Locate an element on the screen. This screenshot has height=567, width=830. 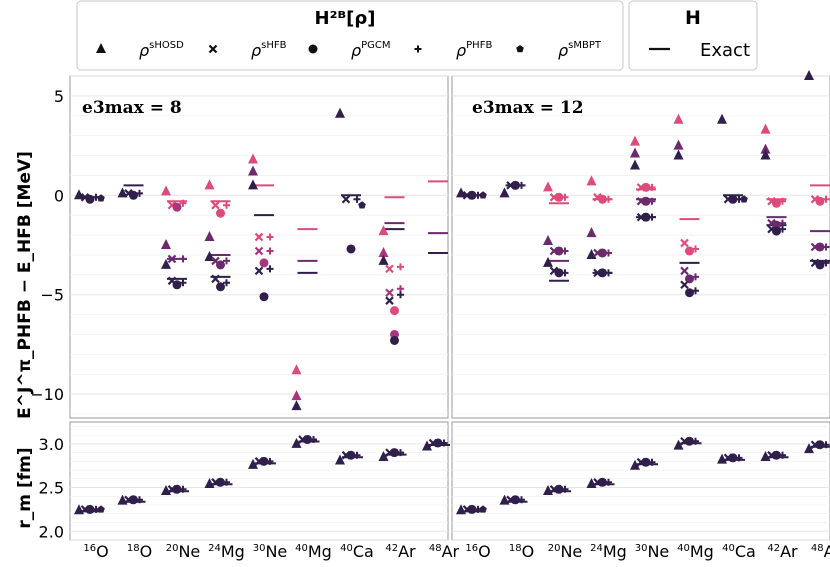
panel-br is located at coordinates (640, 481).